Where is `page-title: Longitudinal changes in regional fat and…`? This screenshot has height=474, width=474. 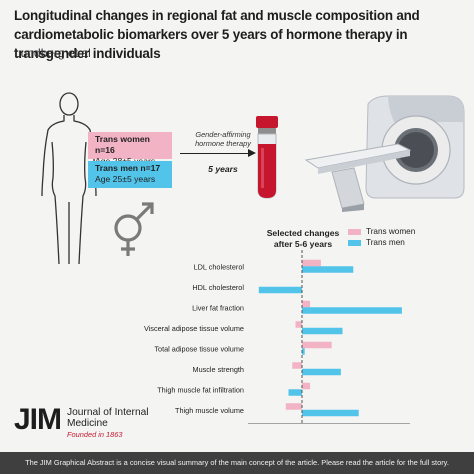
page-title: Longitudinal changes in regional fat and… is located at coordinates (217, 34).